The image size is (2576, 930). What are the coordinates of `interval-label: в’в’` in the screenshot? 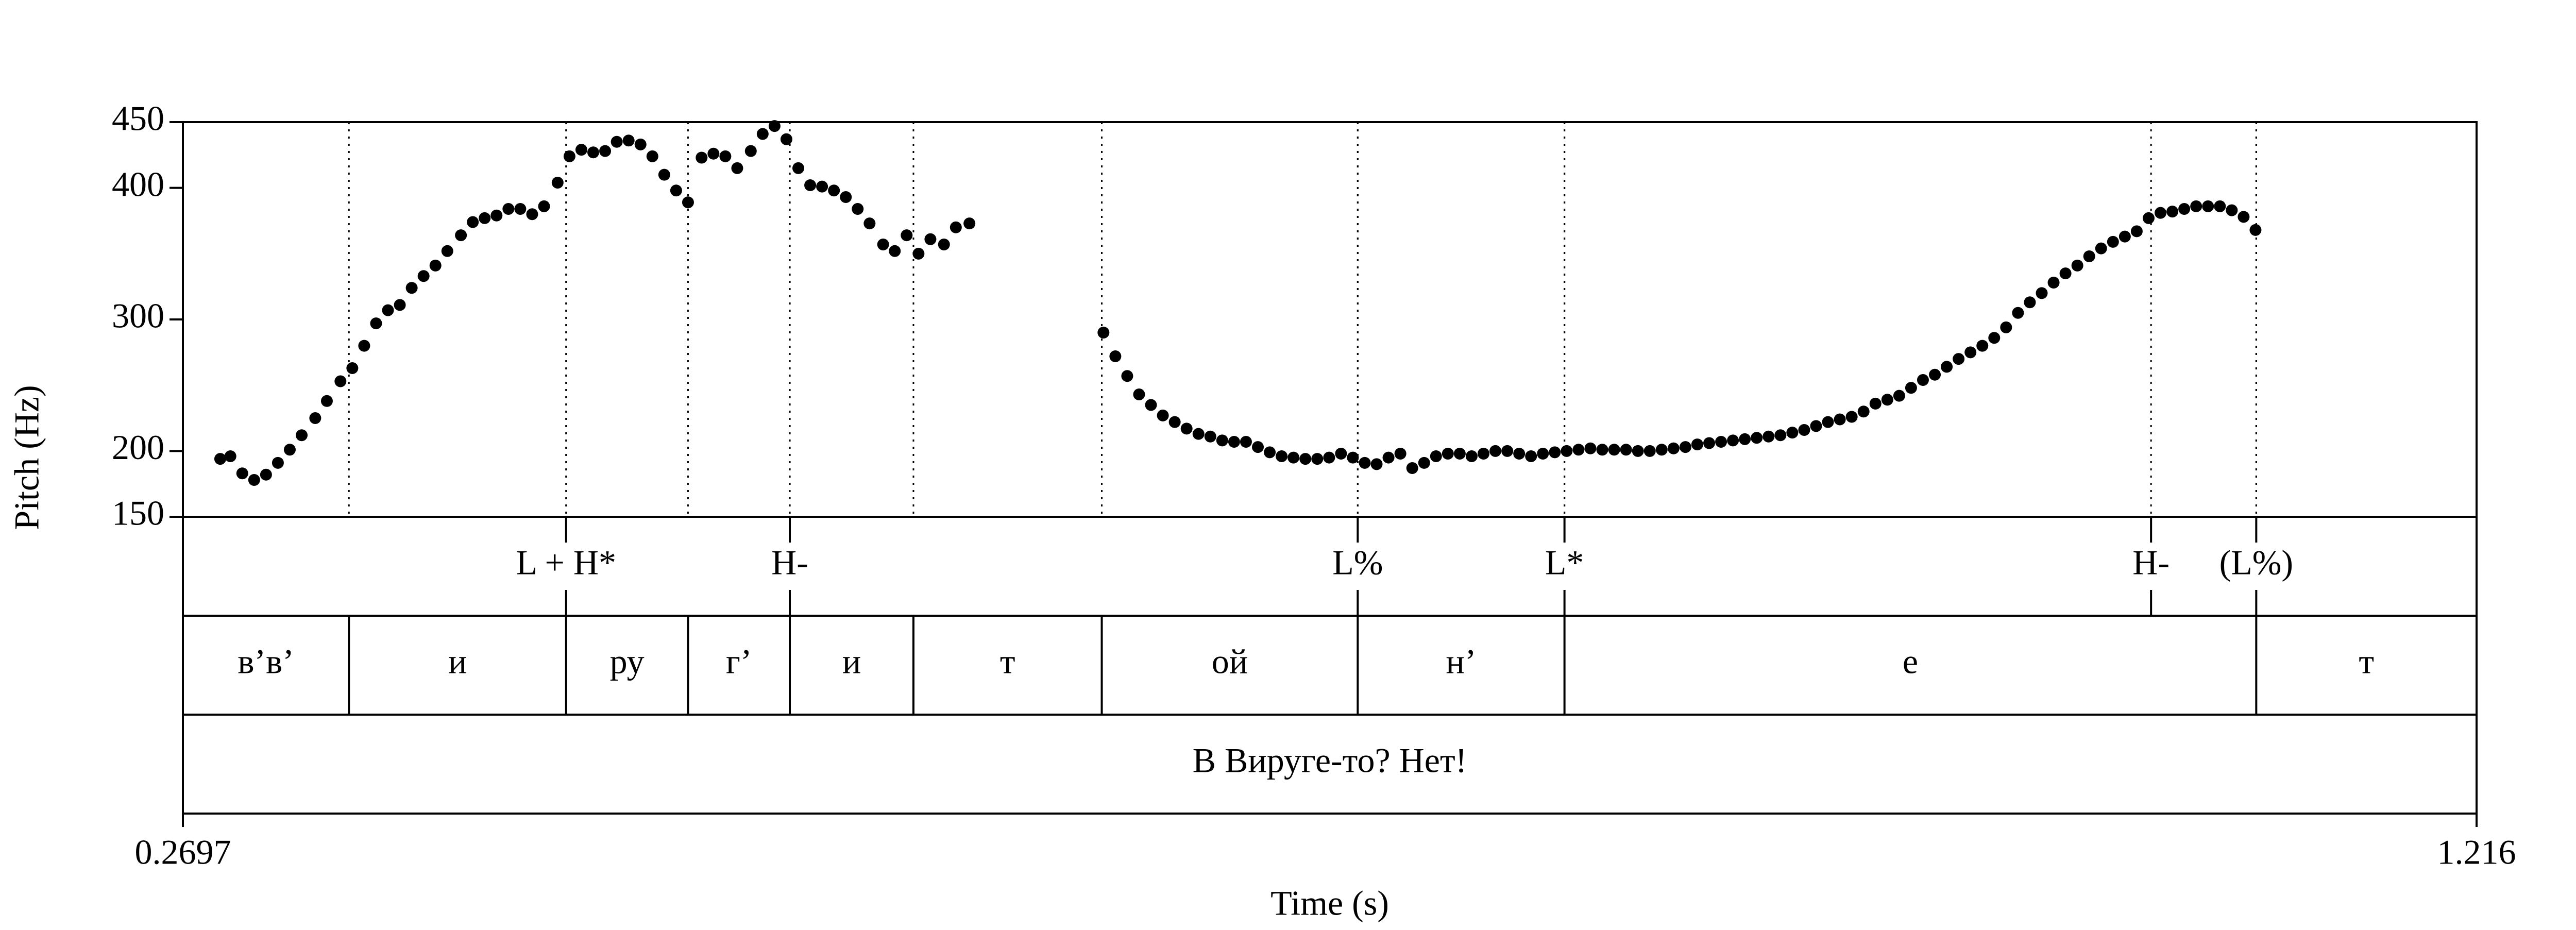 It's located at (266, 661).